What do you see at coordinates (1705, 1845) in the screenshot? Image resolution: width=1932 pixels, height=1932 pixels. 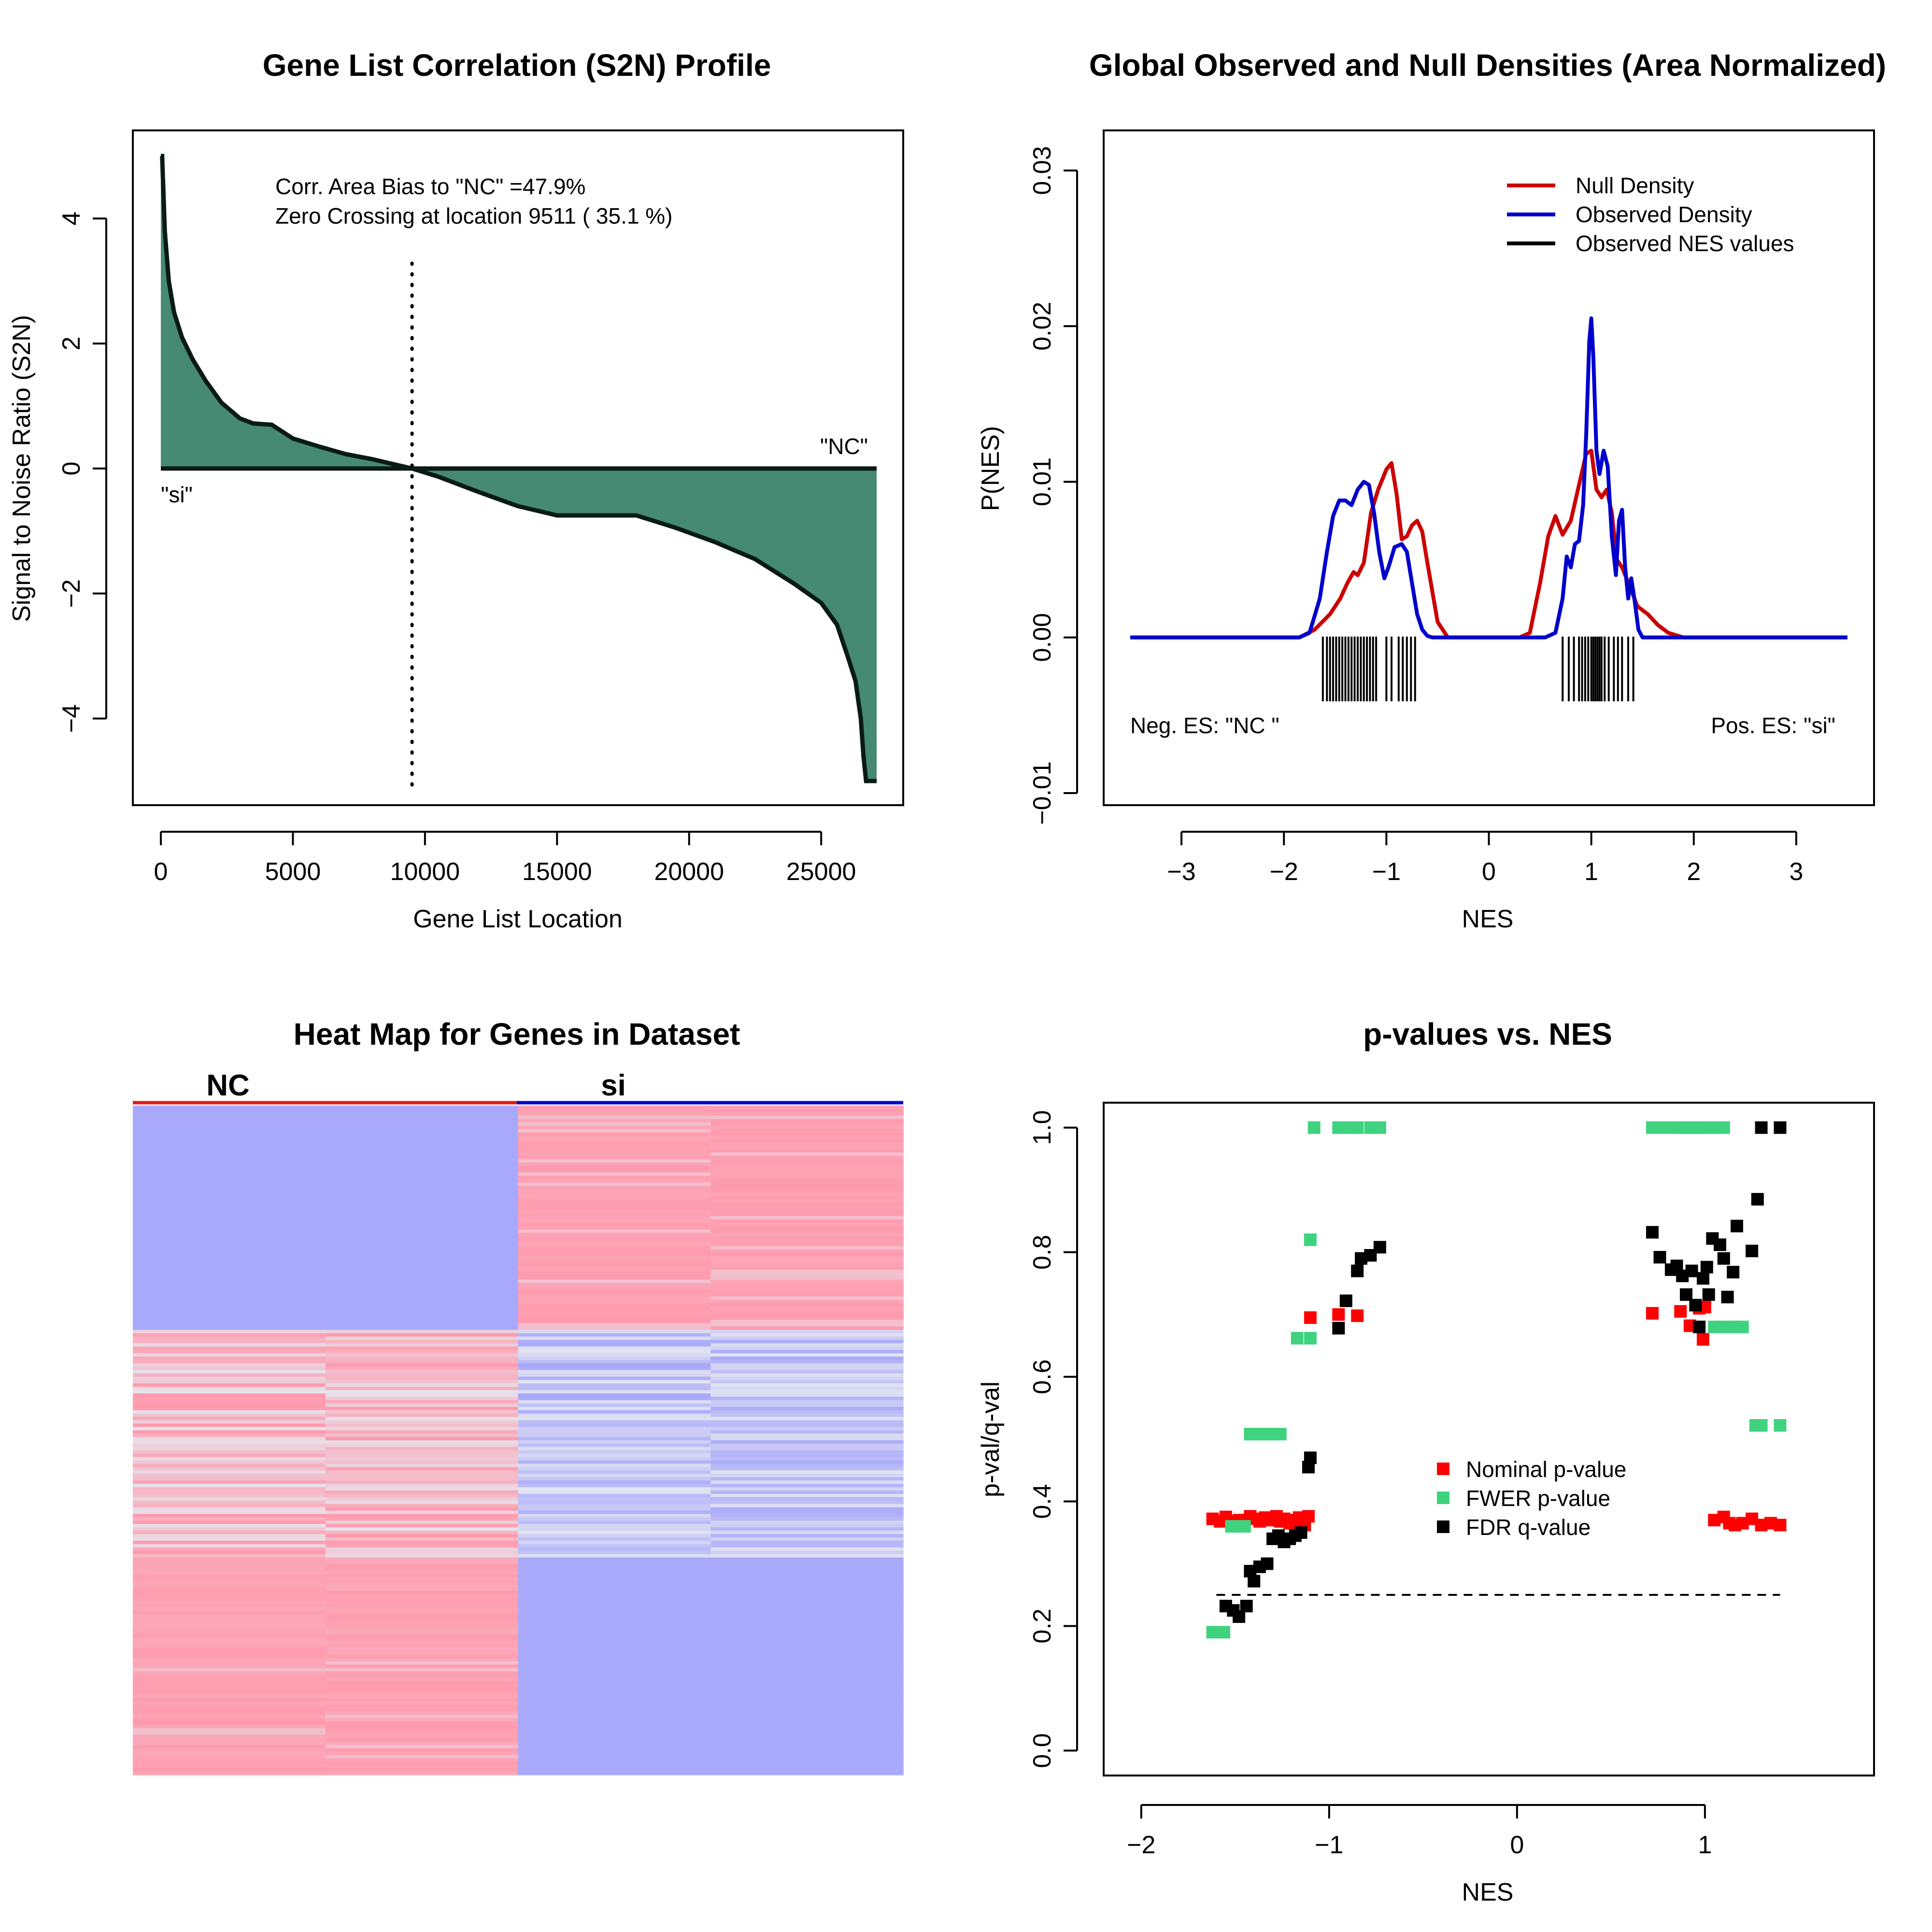 I see `pvalue-x-tick-label: 1` at bounding box center [1705, 1845].